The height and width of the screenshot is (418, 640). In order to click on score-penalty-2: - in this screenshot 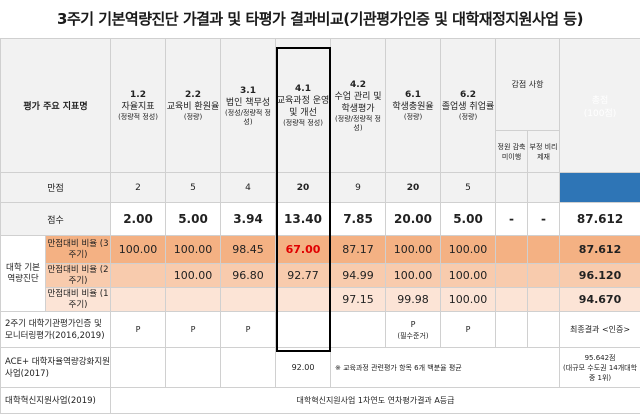, I will do `click(544, 219)`.